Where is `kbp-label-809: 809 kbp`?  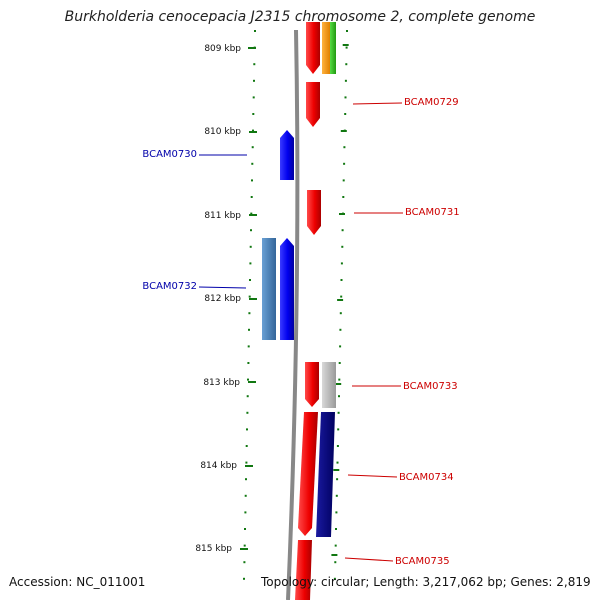
kbp-label-809: 809 kbp is located at coordinates (222, 49).